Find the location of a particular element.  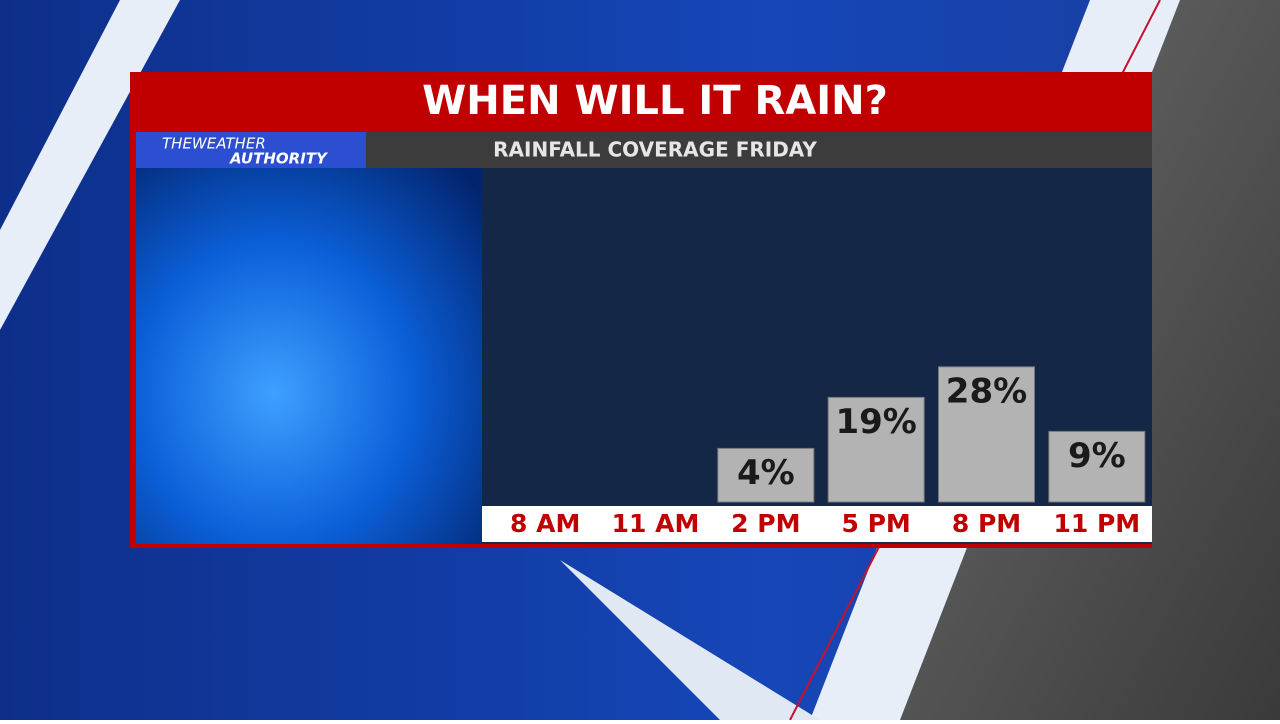

rain-image is located at coordinates (309, 356).